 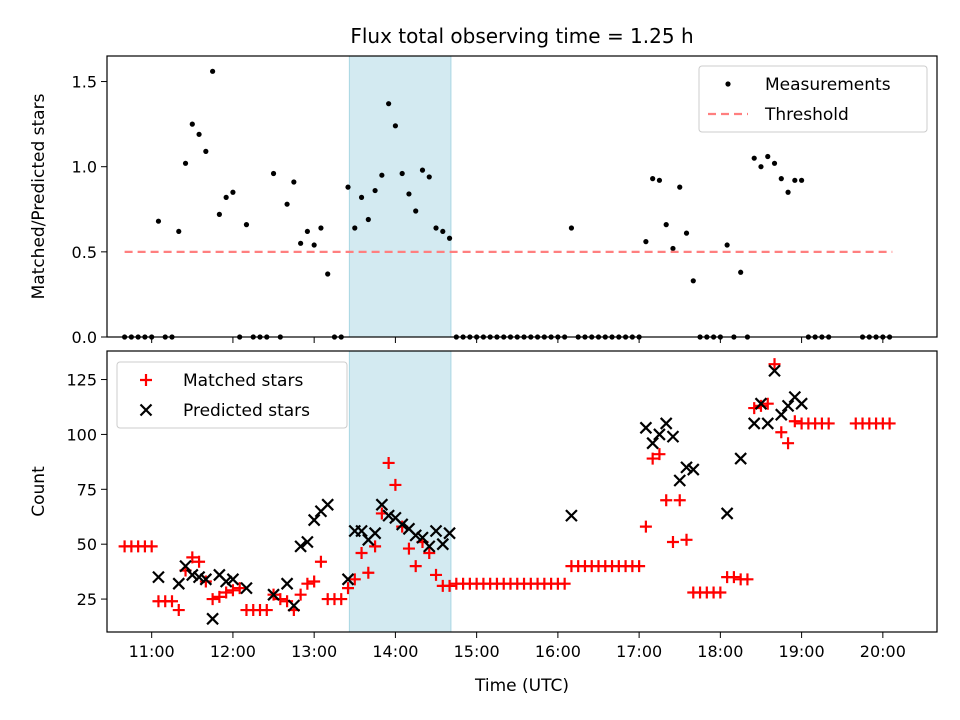 What do you see at coordinates (395, 651) in the screenshot?
I see `x-tick-label: 14:00` at bounding box center [395, 651].